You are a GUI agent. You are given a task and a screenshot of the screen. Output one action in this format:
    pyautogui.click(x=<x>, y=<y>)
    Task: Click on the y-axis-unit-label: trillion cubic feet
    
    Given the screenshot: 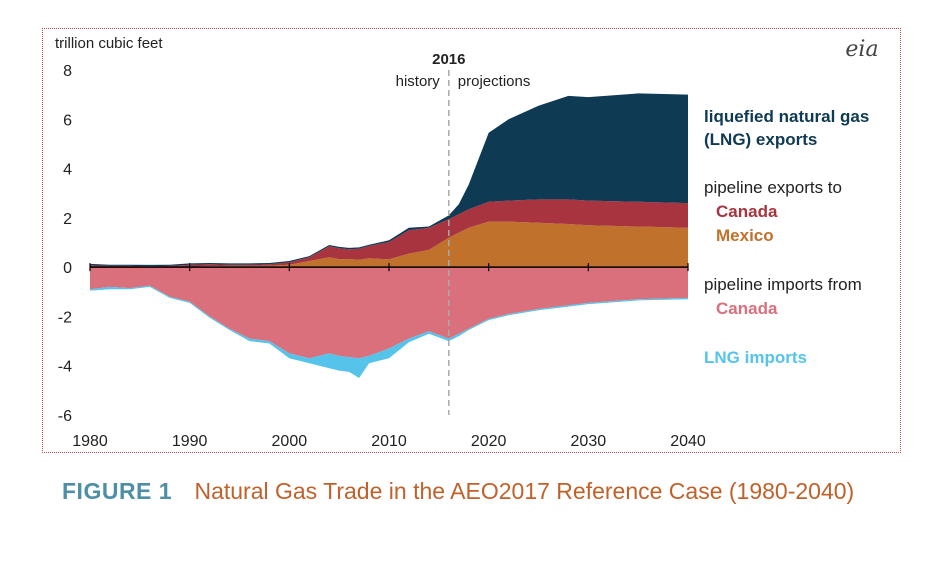 What is the action you would take?
    pyautogui.click(x=109, y=43)
    